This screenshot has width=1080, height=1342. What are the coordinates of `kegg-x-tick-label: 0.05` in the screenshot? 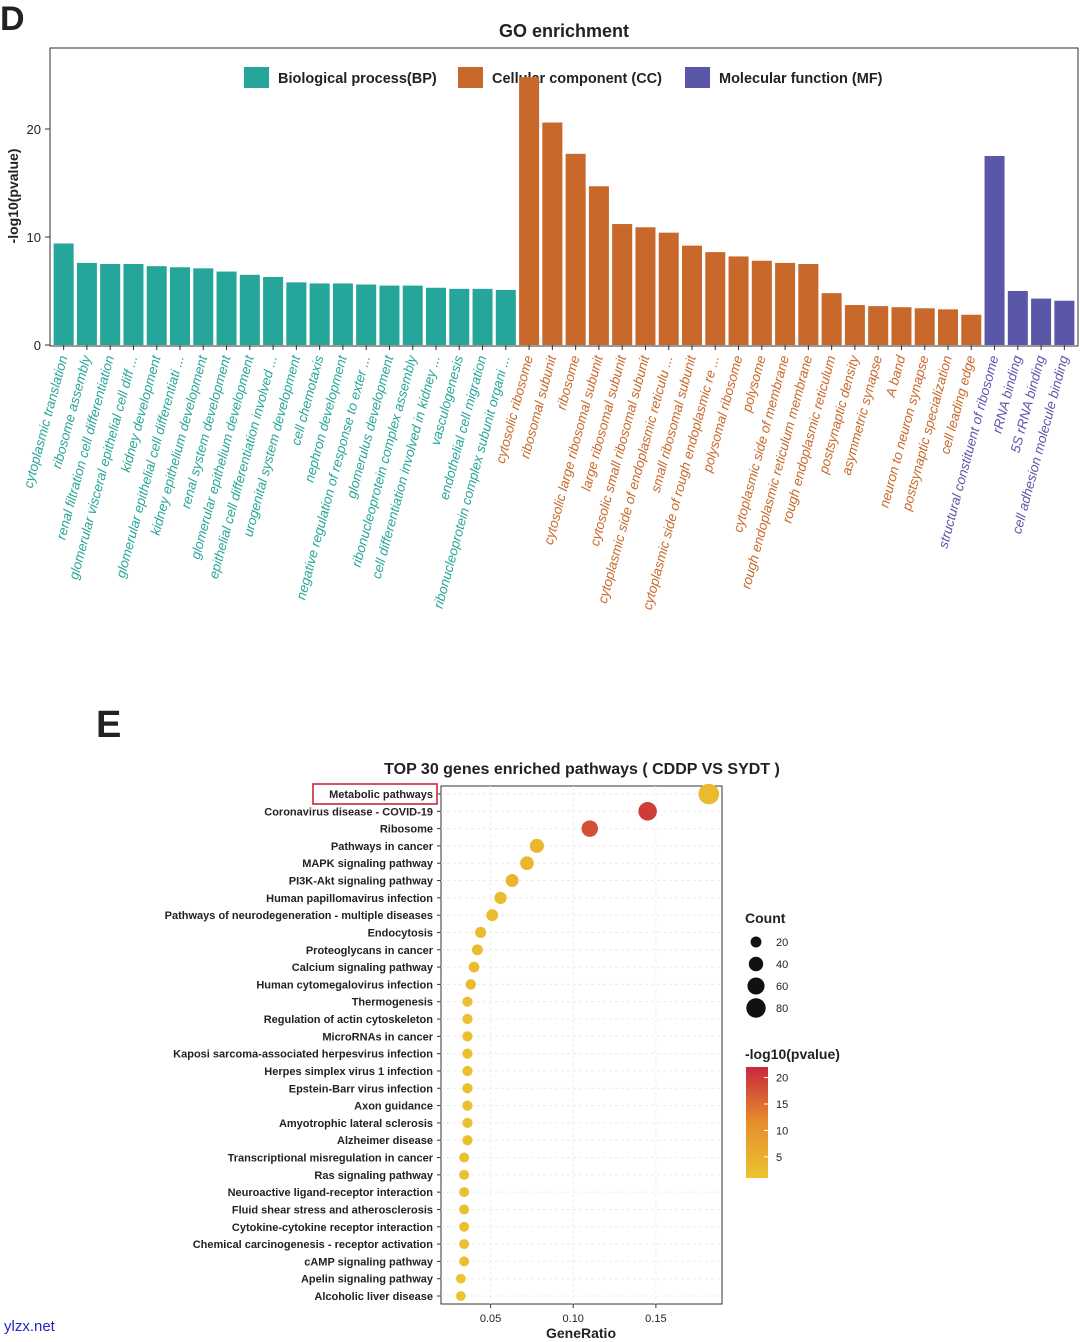 It's located at (490, 1319).